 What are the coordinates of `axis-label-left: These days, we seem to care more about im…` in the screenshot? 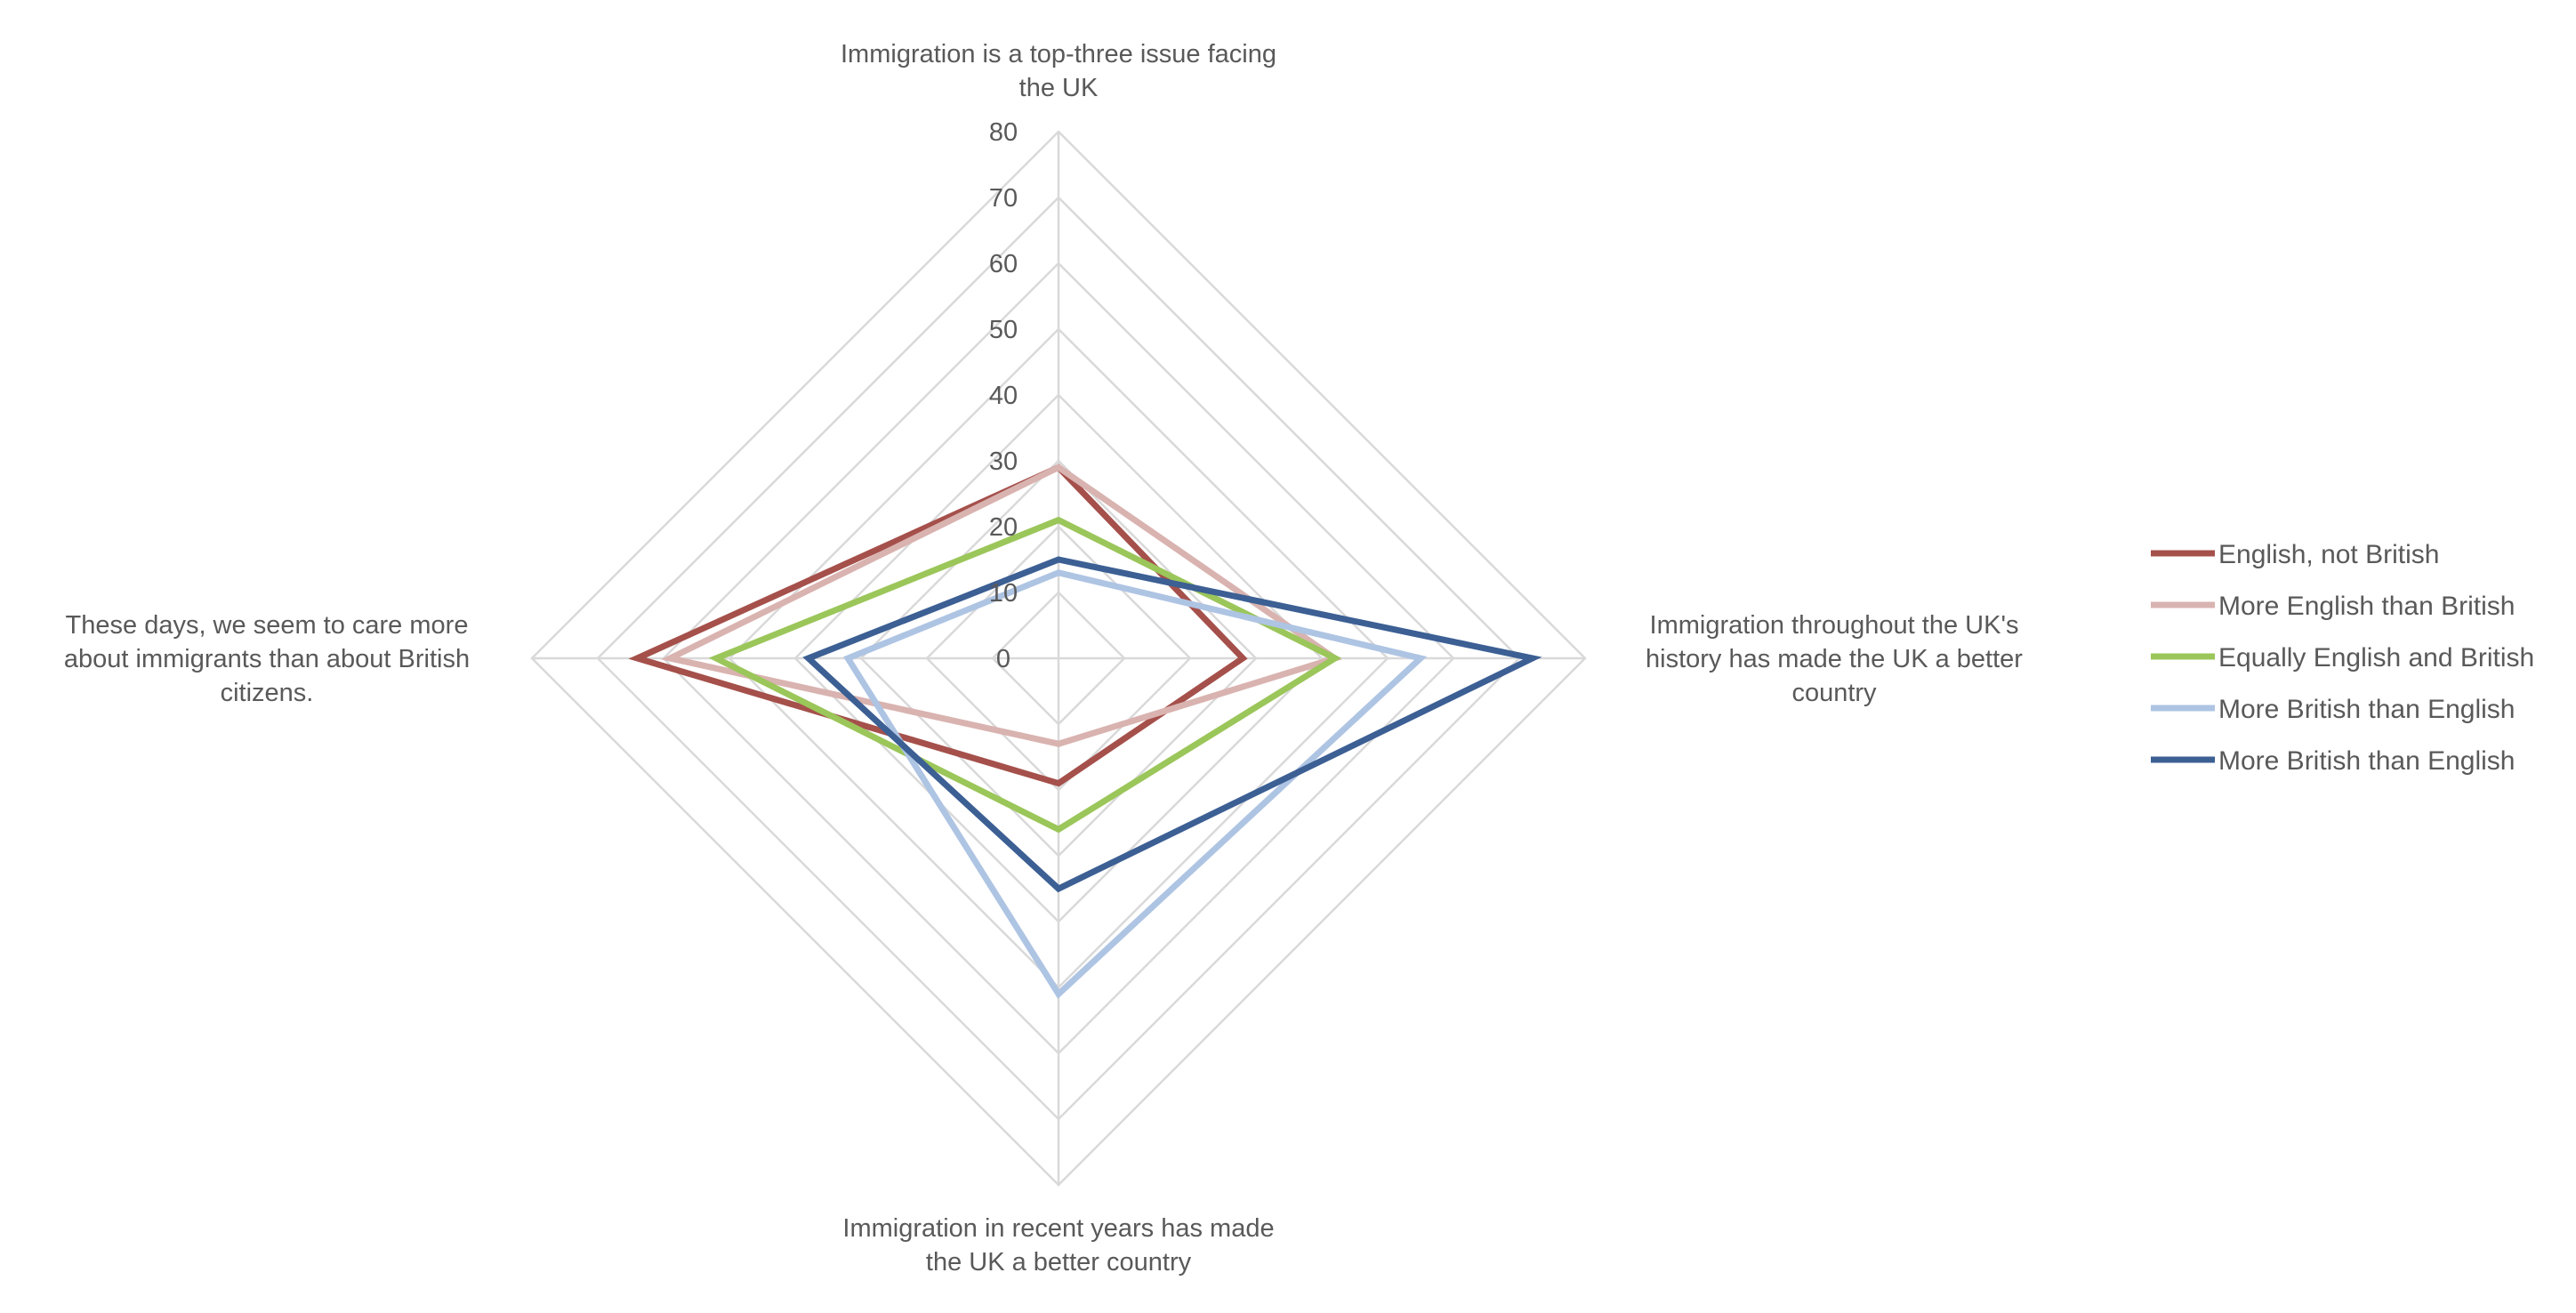 It's located at (267, 659).